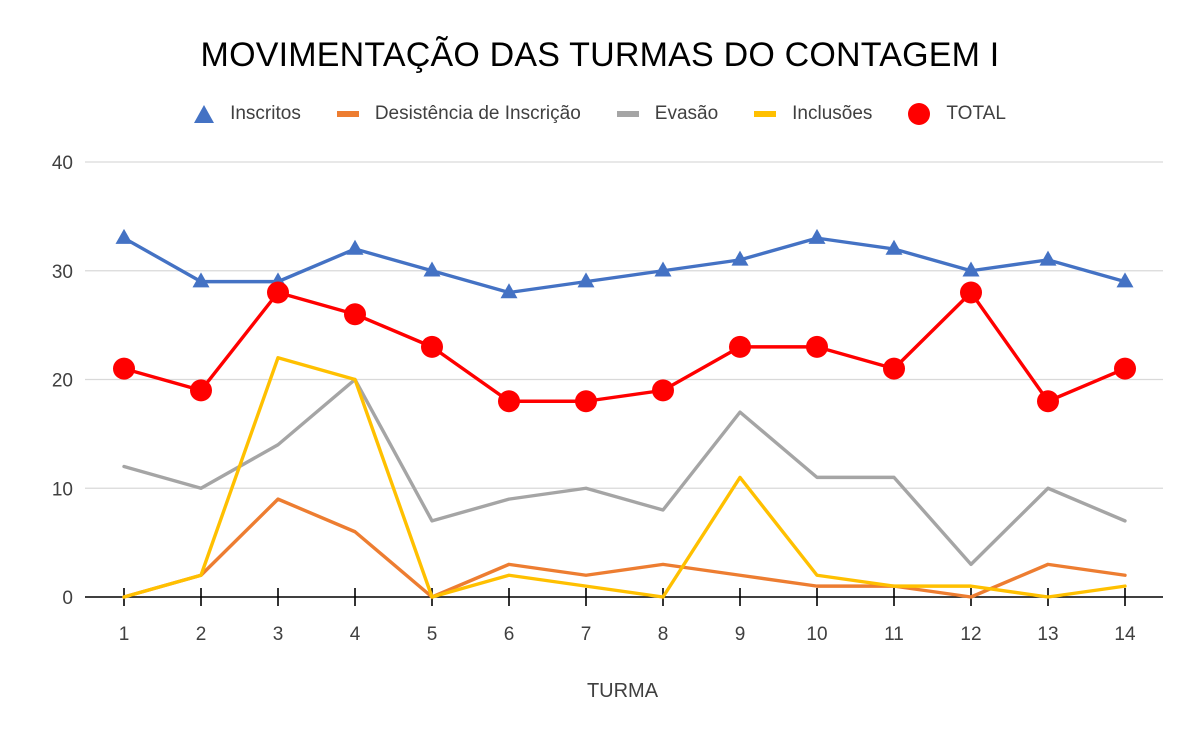 The width and height of the screenshot is (1200, 742). I want to click on y-tick-label: 20, so click(62, 381).